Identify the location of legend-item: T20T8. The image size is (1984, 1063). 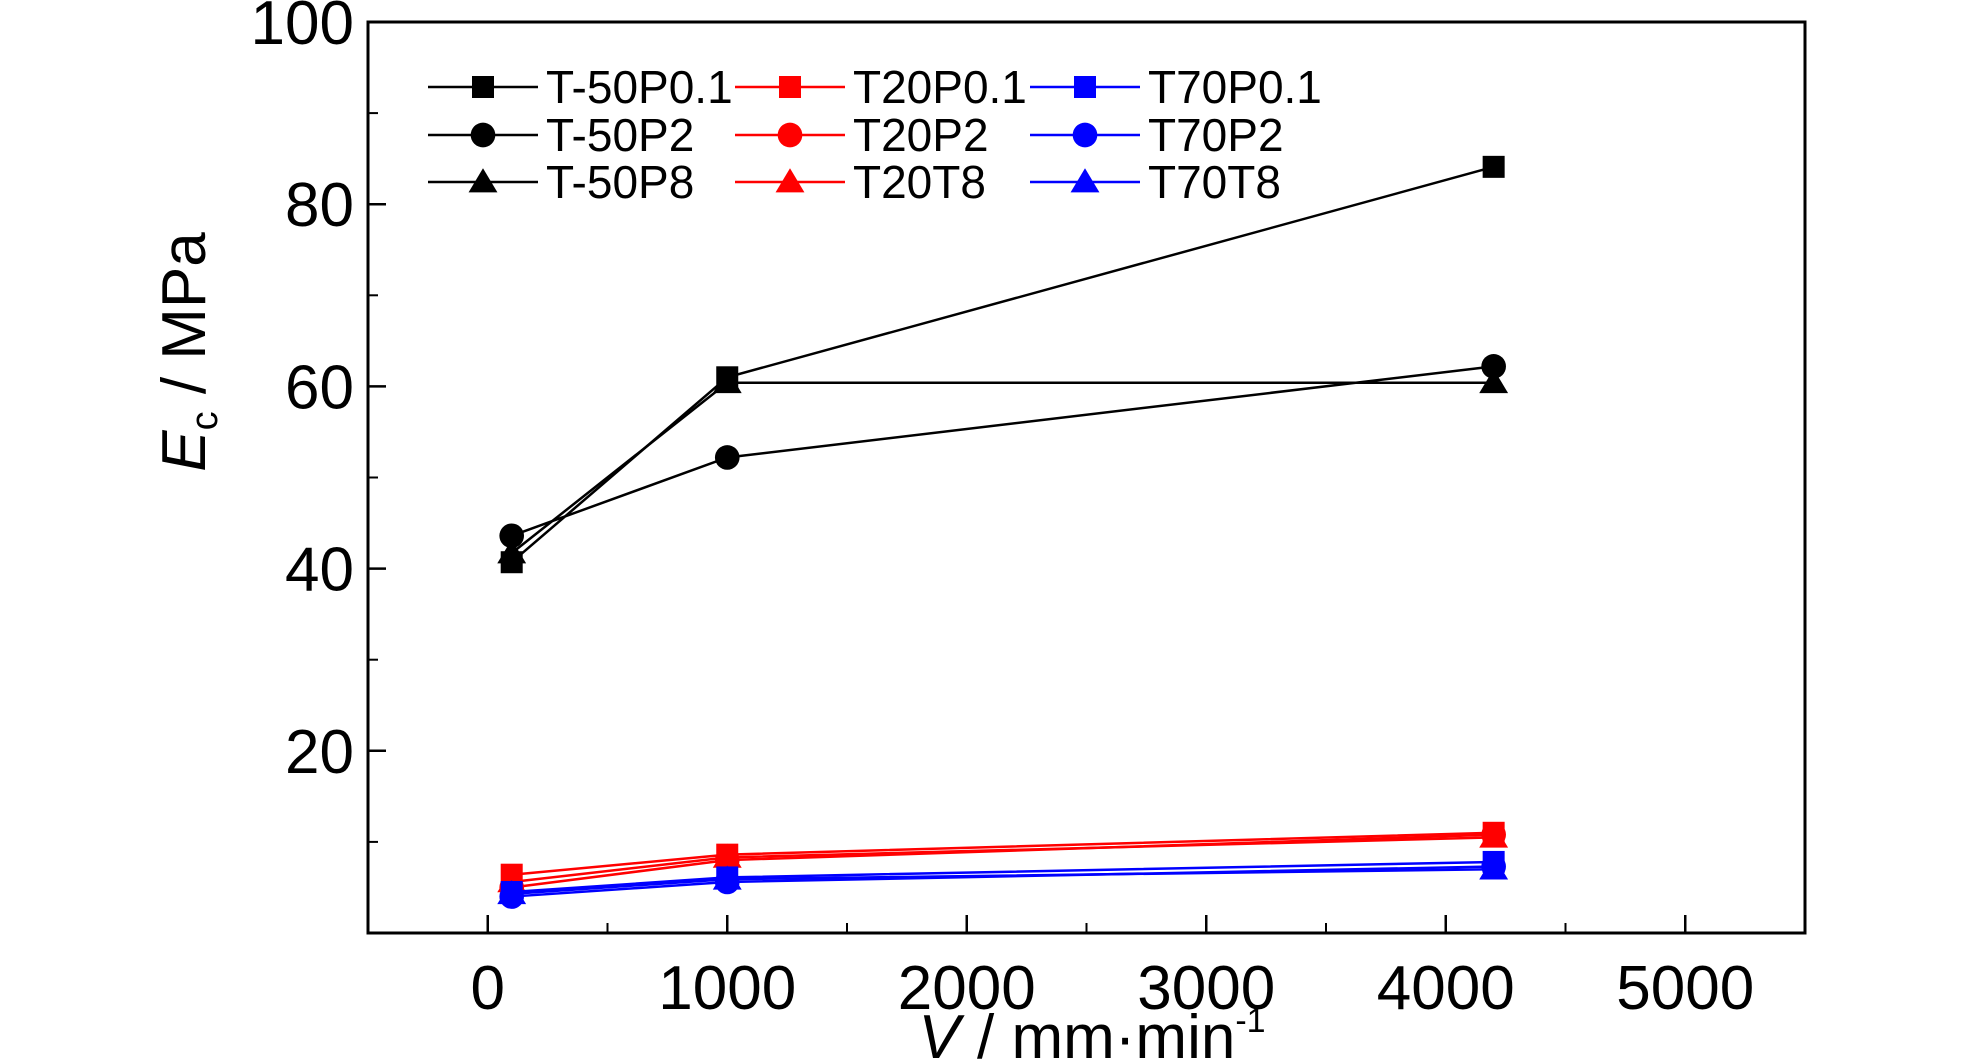
(860, 182).